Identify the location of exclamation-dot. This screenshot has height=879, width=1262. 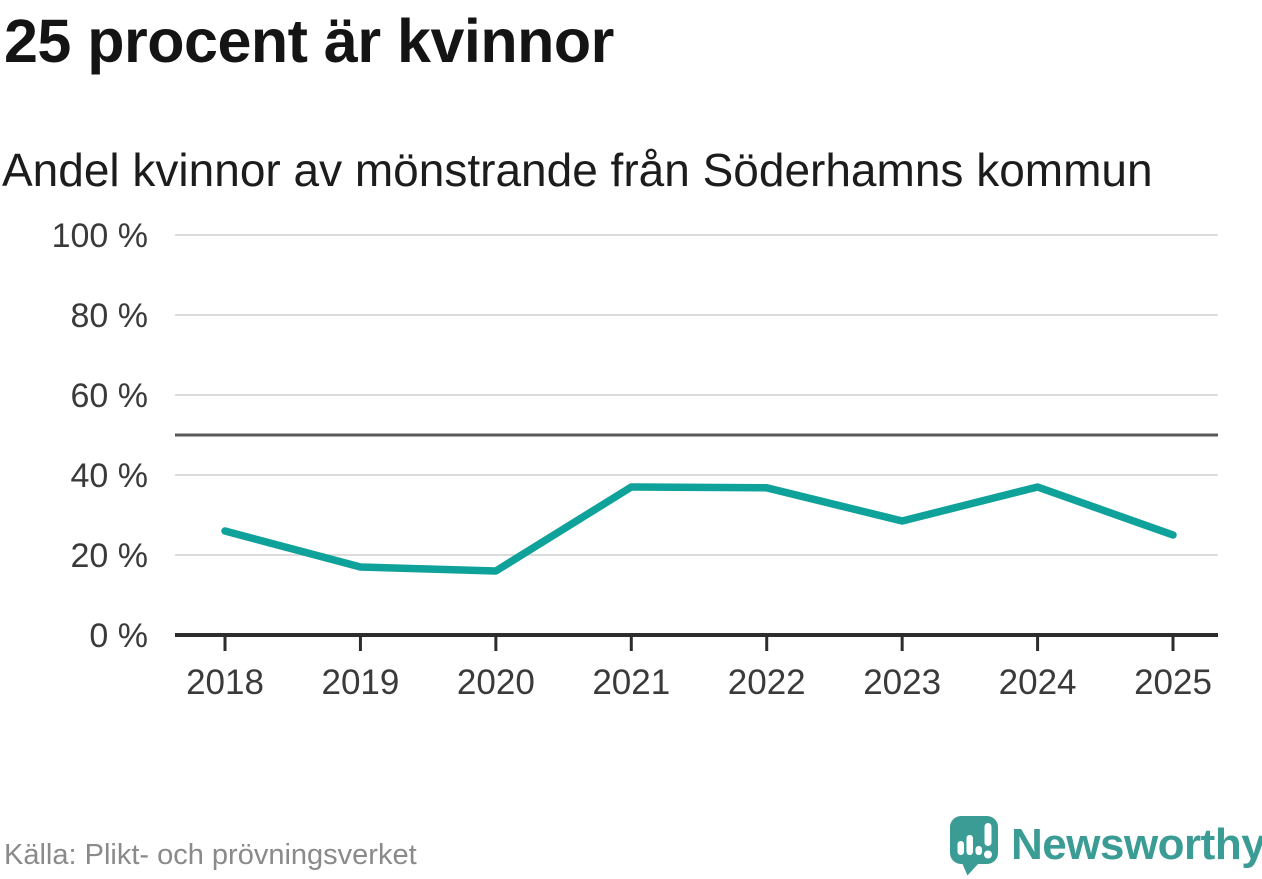
(988, 854).